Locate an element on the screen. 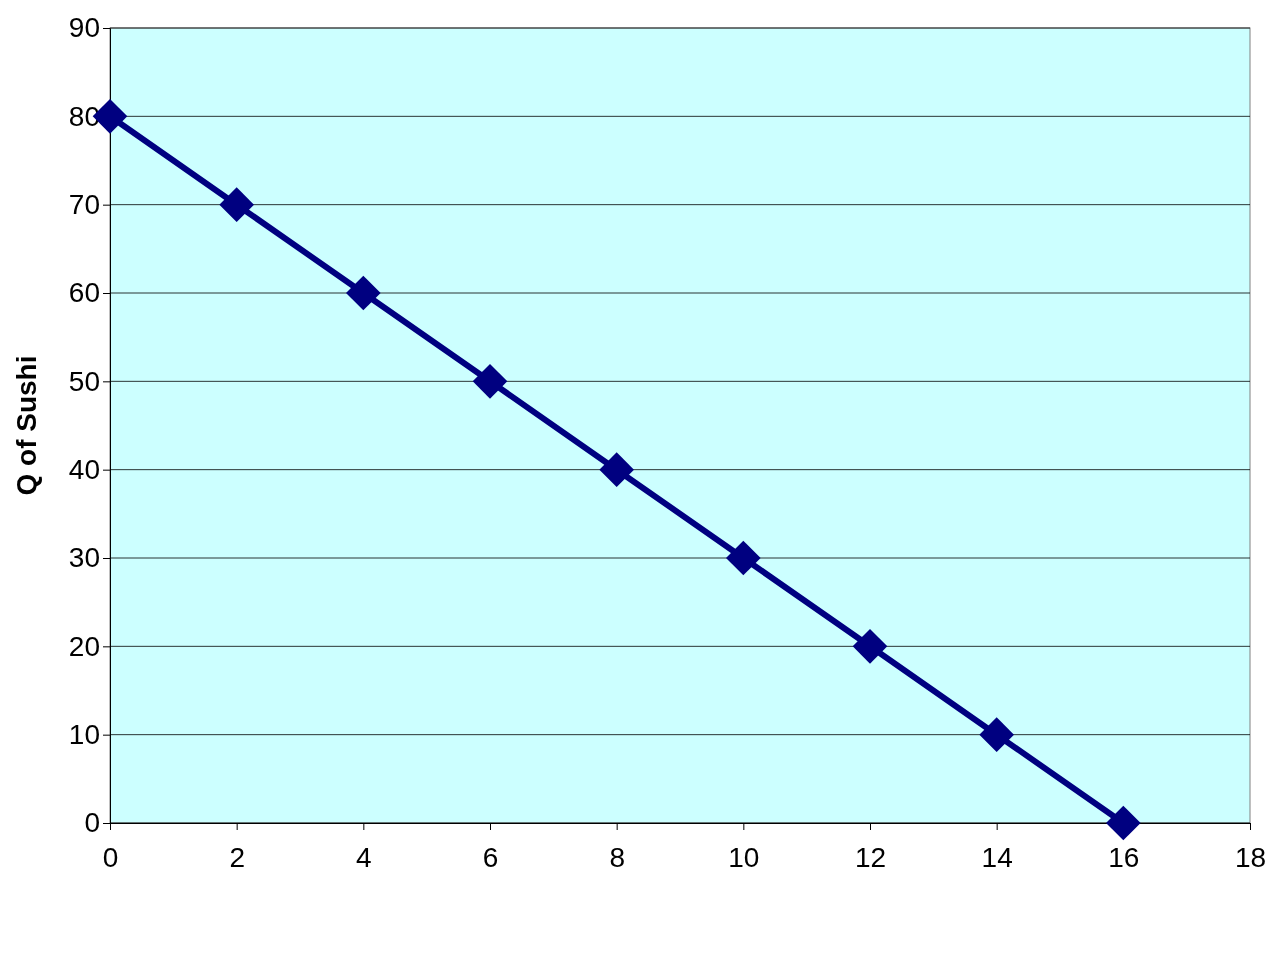 The height and width of the screenshot is (955, 1270). x-tick-label: 10 is located at coordinates (744, 857).